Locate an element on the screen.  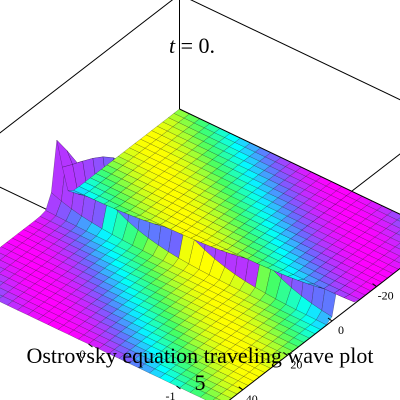
title-value: 0. is located at coordinates (207, 45).